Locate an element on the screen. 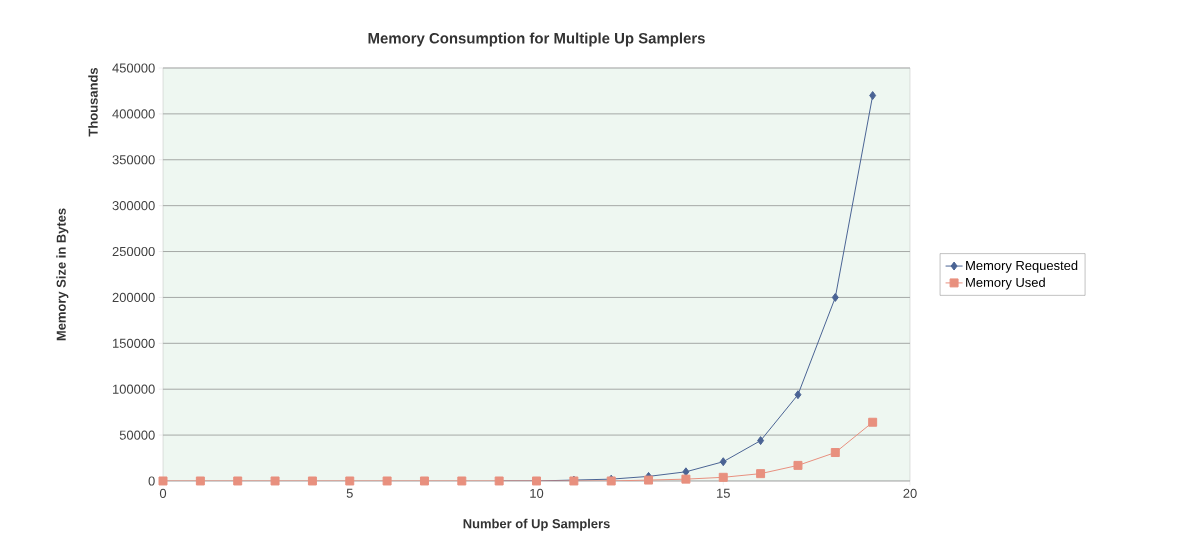 The image size is (1187, 557). y-tick-label: 450000 is located at coordinates (133, 68).